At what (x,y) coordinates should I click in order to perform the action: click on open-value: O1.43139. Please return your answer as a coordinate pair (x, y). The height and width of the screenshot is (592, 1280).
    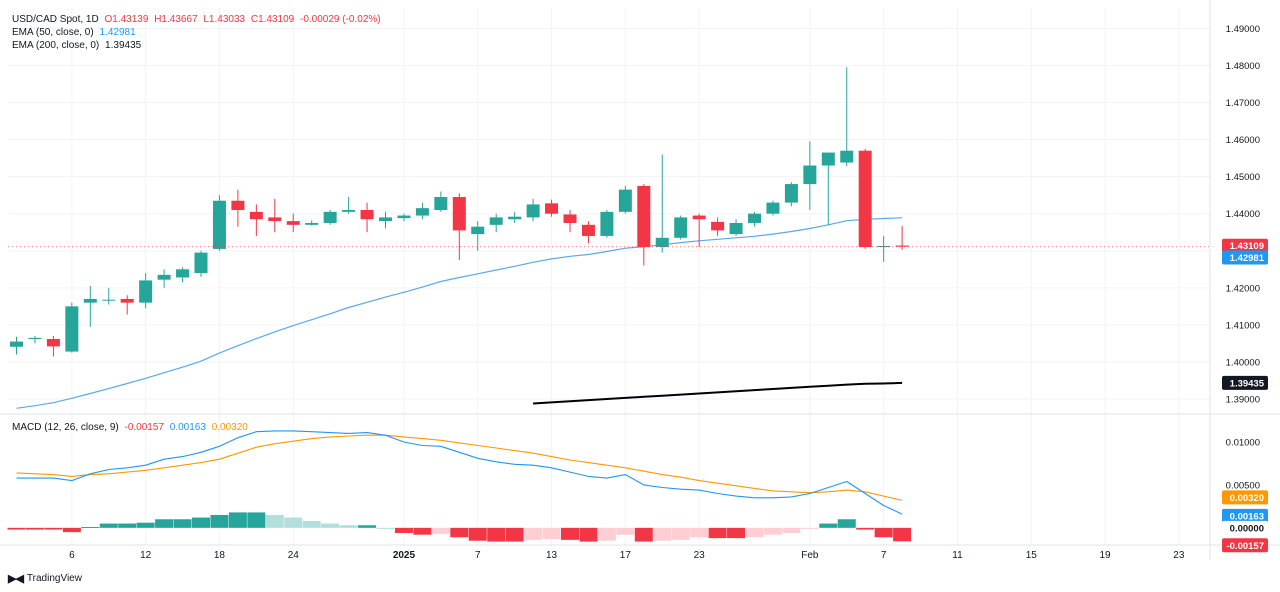
    Looking at the image, I should click on (126, 19).